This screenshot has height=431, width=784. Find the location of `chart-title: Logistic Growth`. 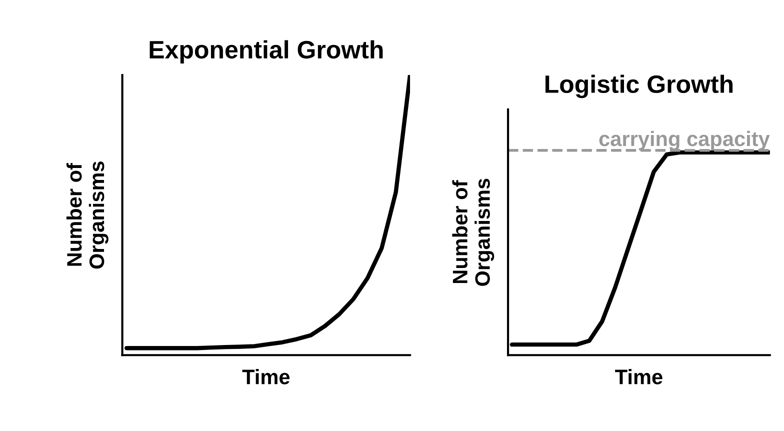

chart-title: Logistic Growth is located at coordinates (639, 86).